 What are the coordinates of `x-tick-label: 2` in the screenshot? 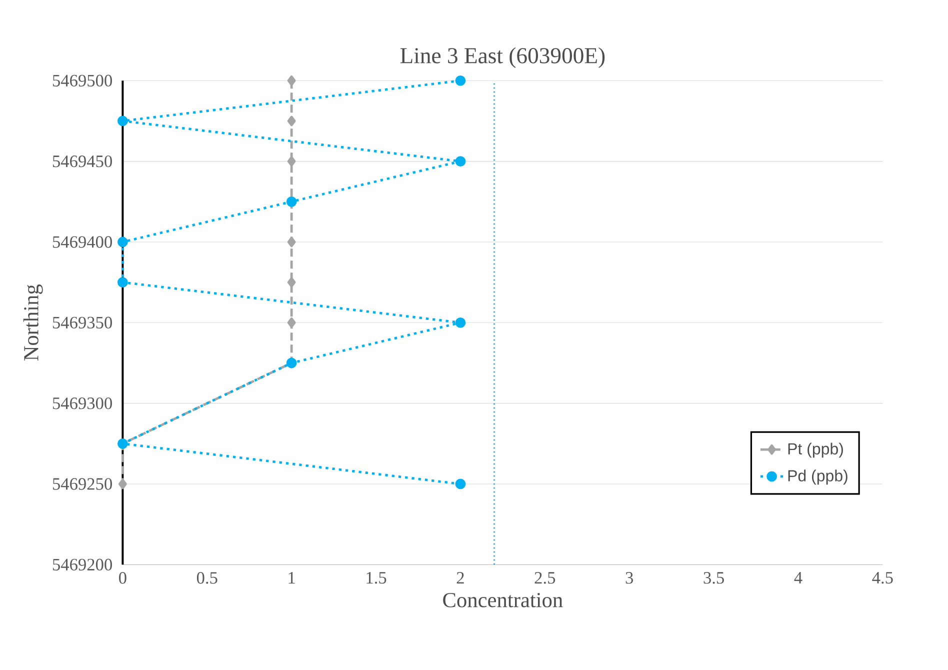 It's located at (460, 578).